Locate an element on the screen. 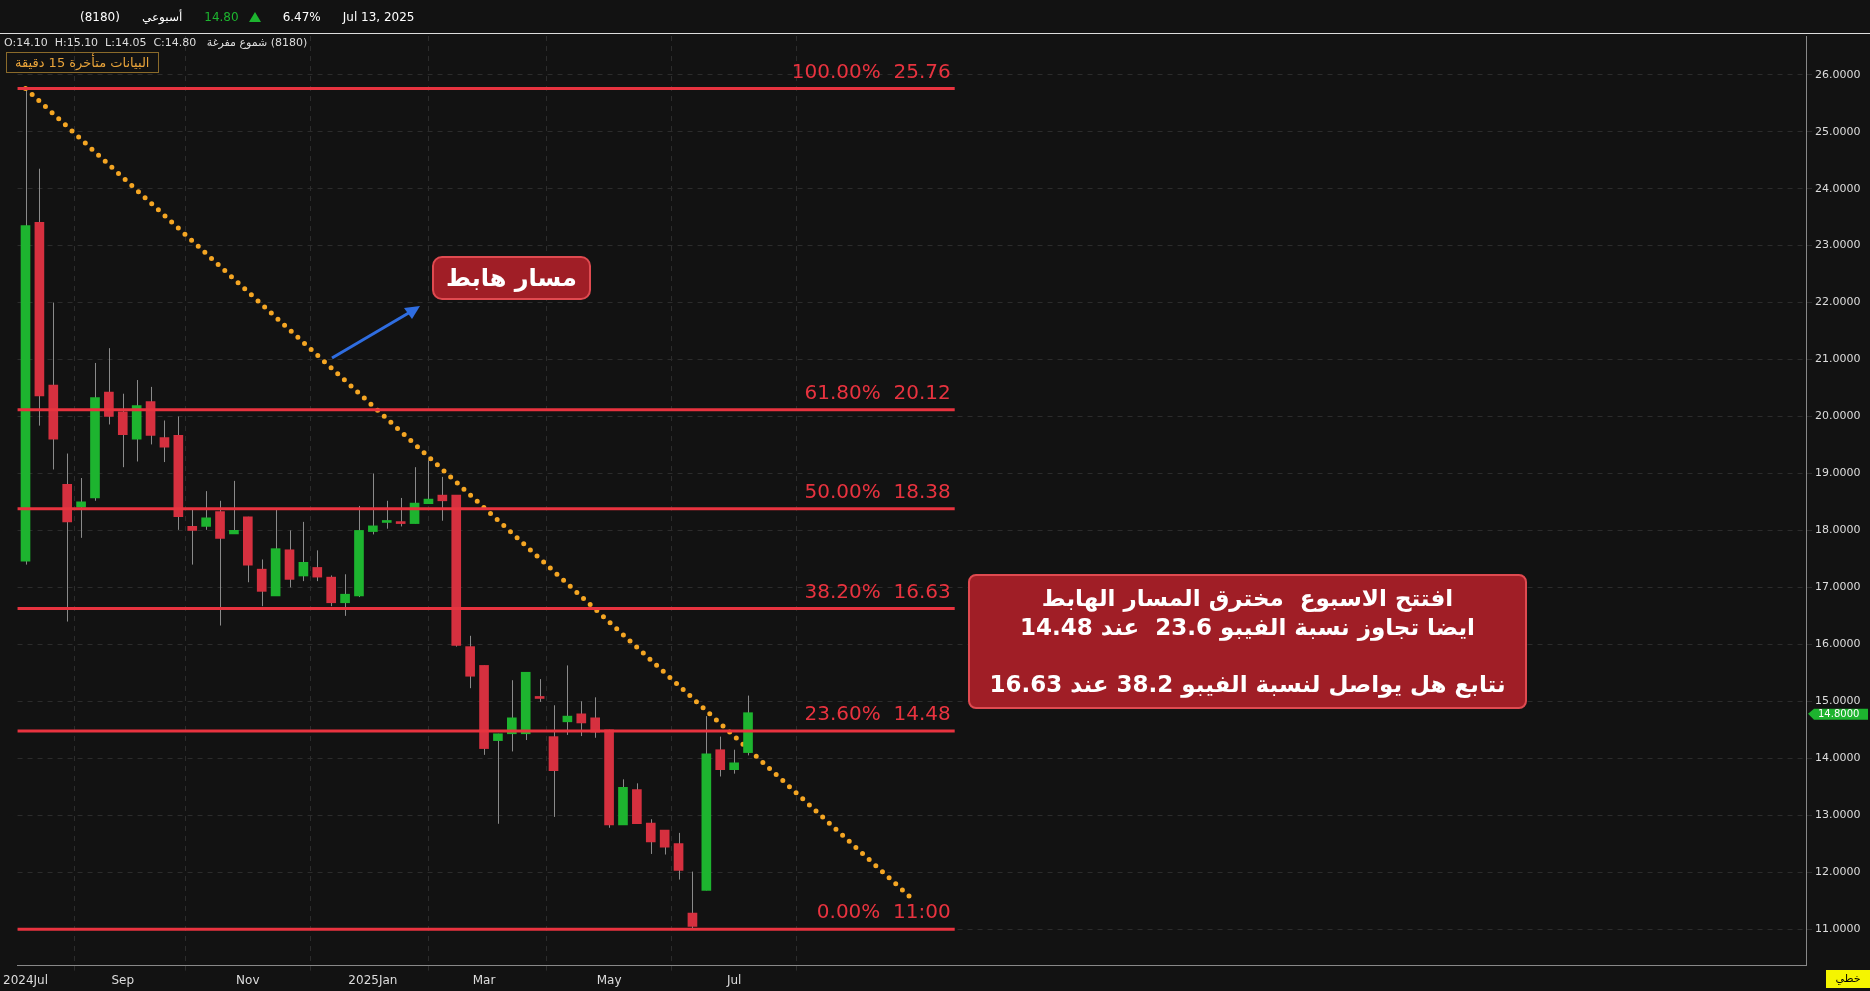 The height and width of the screenshot is (991, 1870). text: افتتح الاسبوع مخترق المسار الهابط ايضا تجاوز نسبة الفيبو 23.6 عند 14.48 نتابع هل يواصل لنسبة الفيبو 38.2 عند 16.63 is located at coordinates (1247, 641).